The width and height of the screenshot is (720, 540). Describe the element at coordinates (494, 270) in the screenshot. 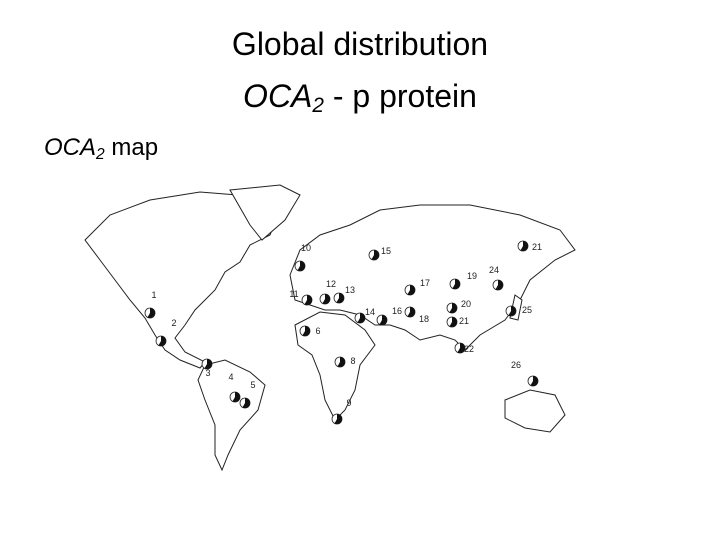

I see `point-label: 24` at that location.